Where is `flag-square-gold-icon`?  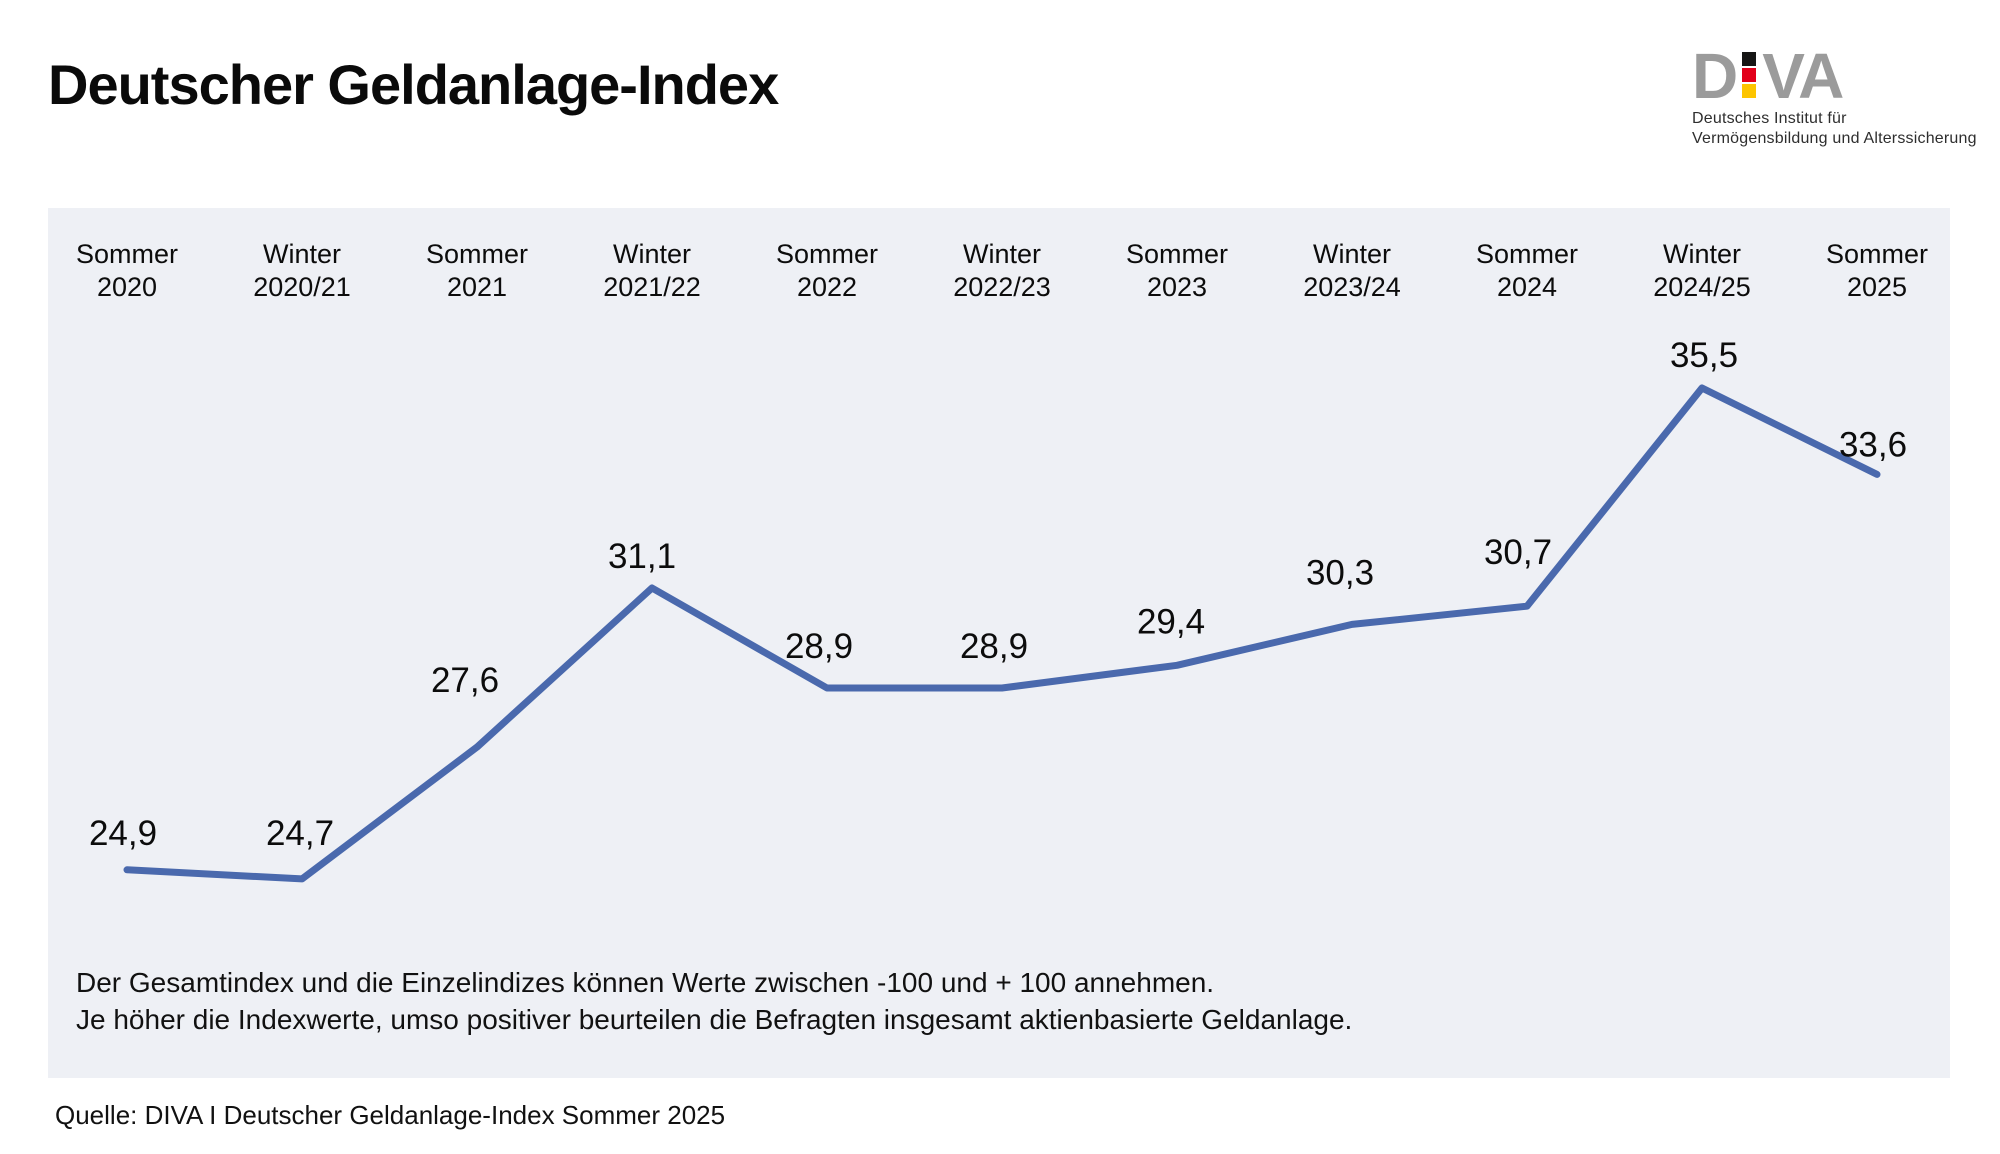
flag-square-gold-icon is located at coordinates (1749, 91).